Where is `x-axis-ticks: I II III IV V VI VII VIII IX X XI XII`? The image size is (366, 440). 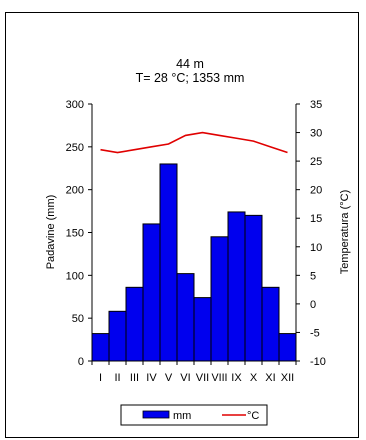
x-axis-ticks: I II III IV V VI VII VIII IX X XI XII is located at coordinates (194, 372).